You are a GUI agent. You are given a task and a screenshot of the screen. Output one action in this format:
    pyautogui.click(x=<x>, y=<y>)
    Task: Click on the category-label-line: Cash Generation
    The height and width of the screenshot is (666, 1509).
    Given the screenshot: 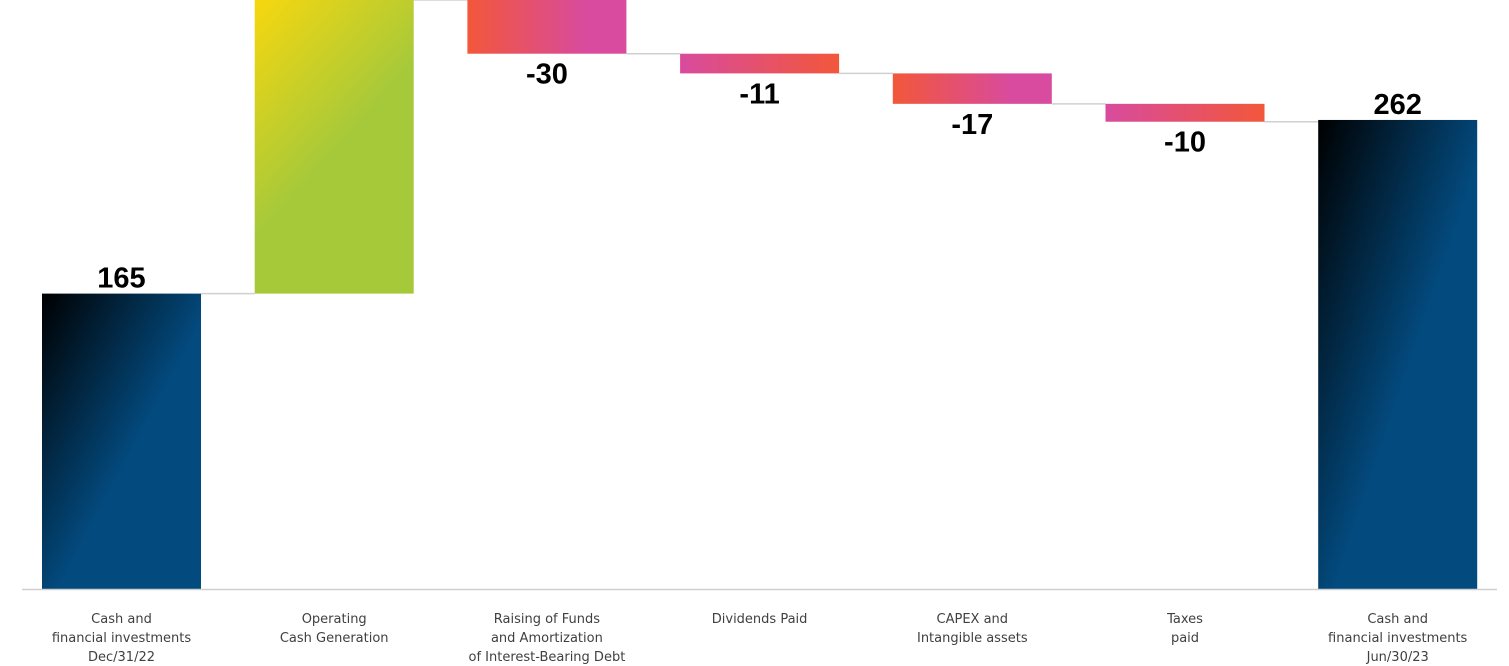 What is the action you would take?
    pyautogui.click(x=334, y=638)
    